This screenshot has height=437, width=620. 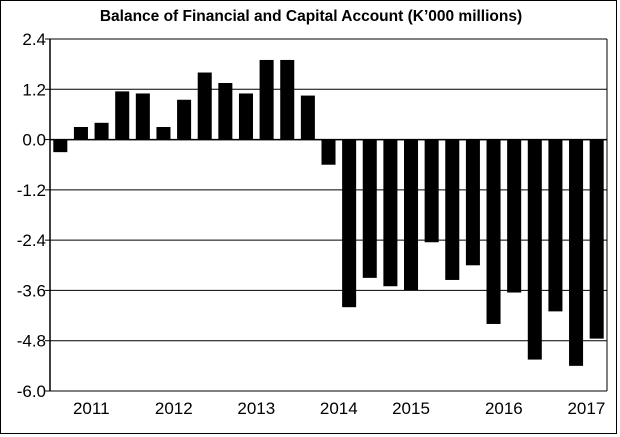 I want to click on x-tick-label: 2014, so click(x=339, y=408).